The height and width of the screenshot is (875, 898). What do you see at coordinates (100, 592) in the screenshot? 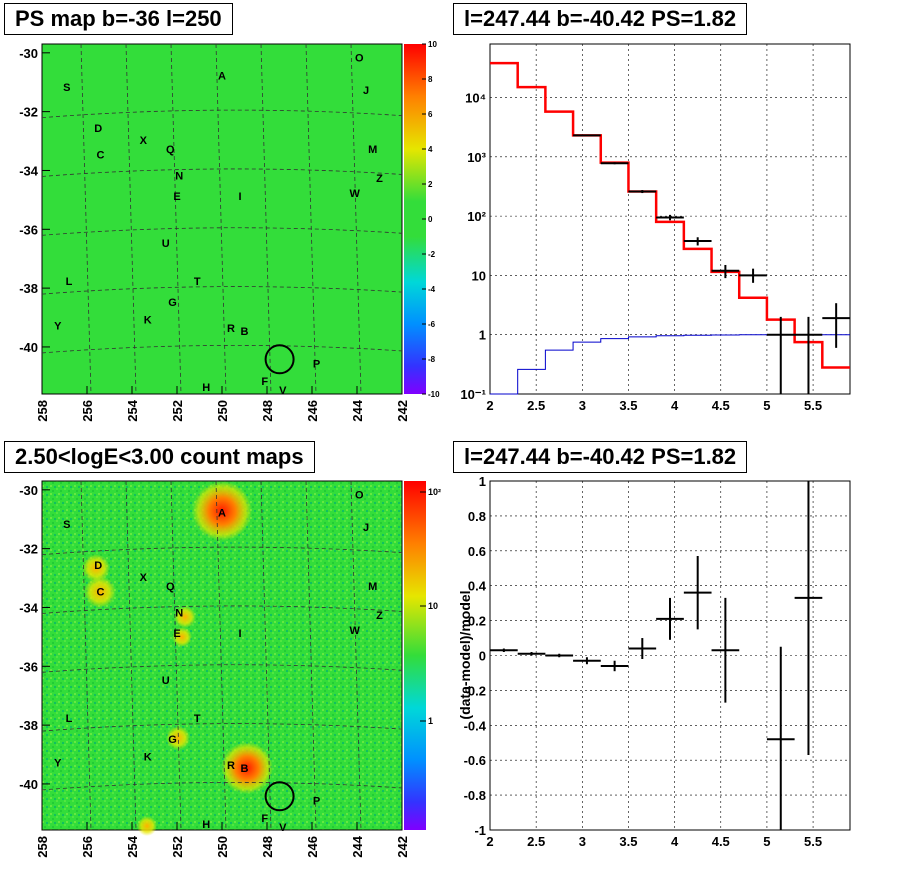
I see `source-blob-c` at bounding box center [100, 592].